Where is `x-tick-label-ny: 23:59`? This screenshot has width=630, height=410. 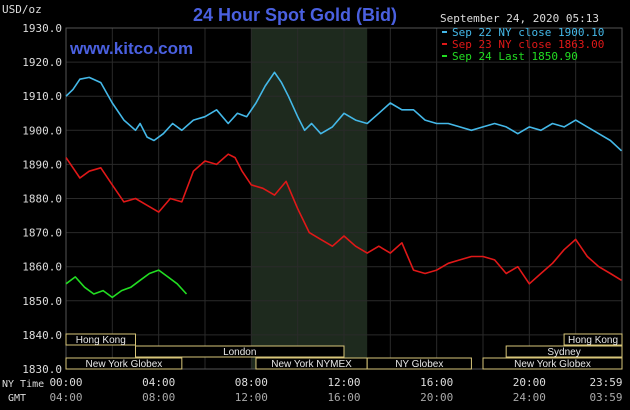
x-tick-label-ny: 23:59 is located at coordinates (605, 382).